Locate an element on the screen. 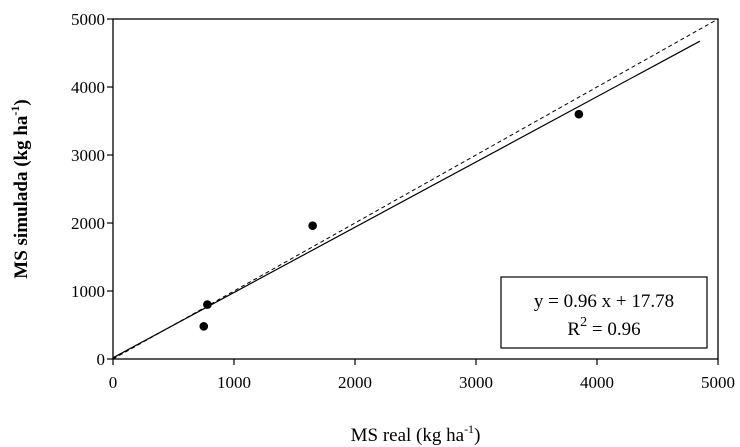  y-axis-title: MS simulada (kg ha-1) is located at coordinates (20, 188).